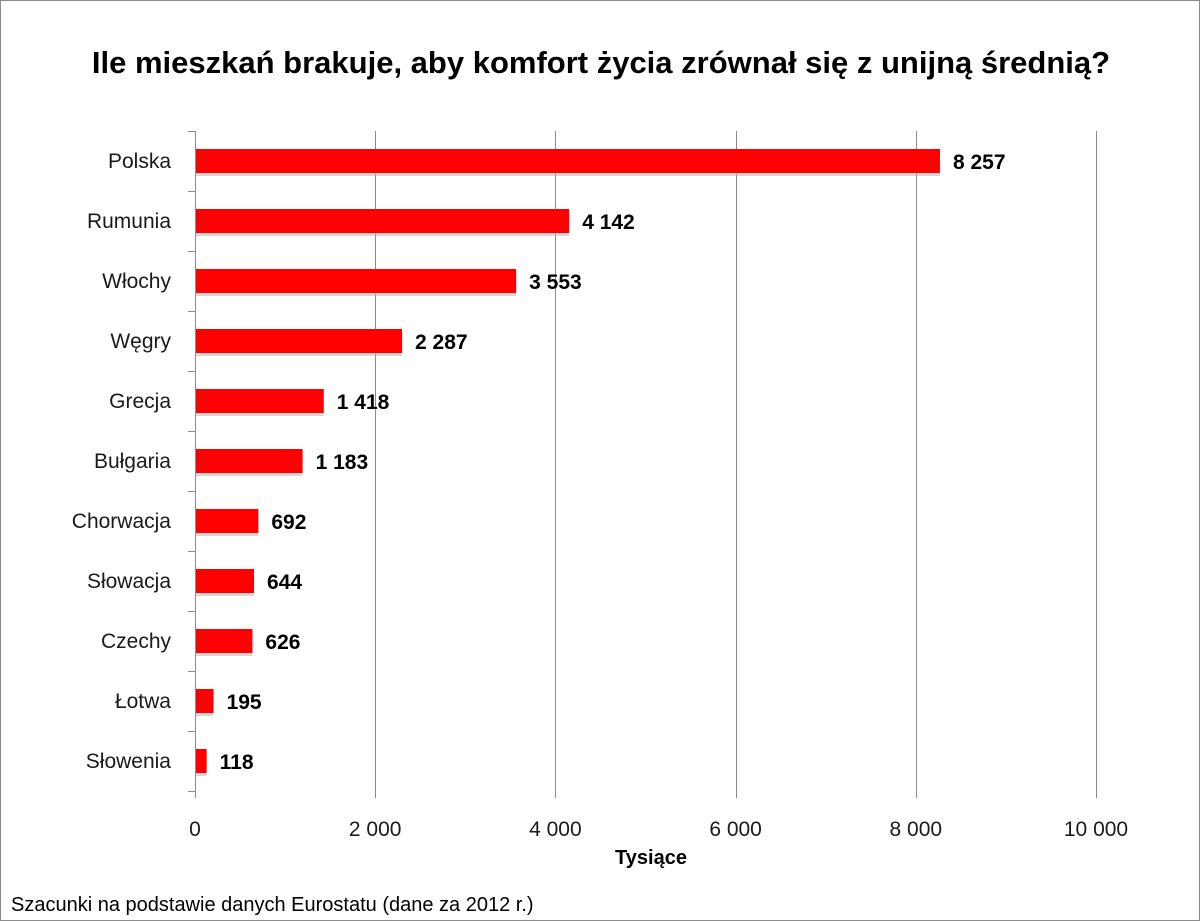 The image size is (1200, 921). What do you see at coordinates (383, 221) in the screenshot?
I see `bar-rumunia` at bounding box center [383, 221].